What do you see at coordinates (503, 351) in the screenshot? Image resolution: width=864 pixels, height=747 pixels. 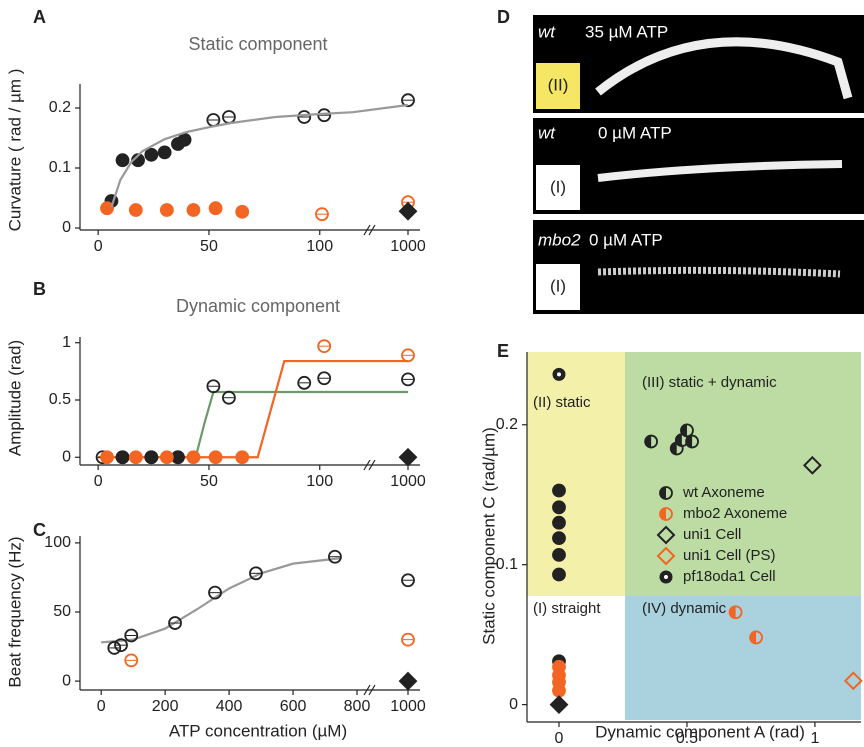 I see `panel-letter: E` at bounding box center [503, 351].